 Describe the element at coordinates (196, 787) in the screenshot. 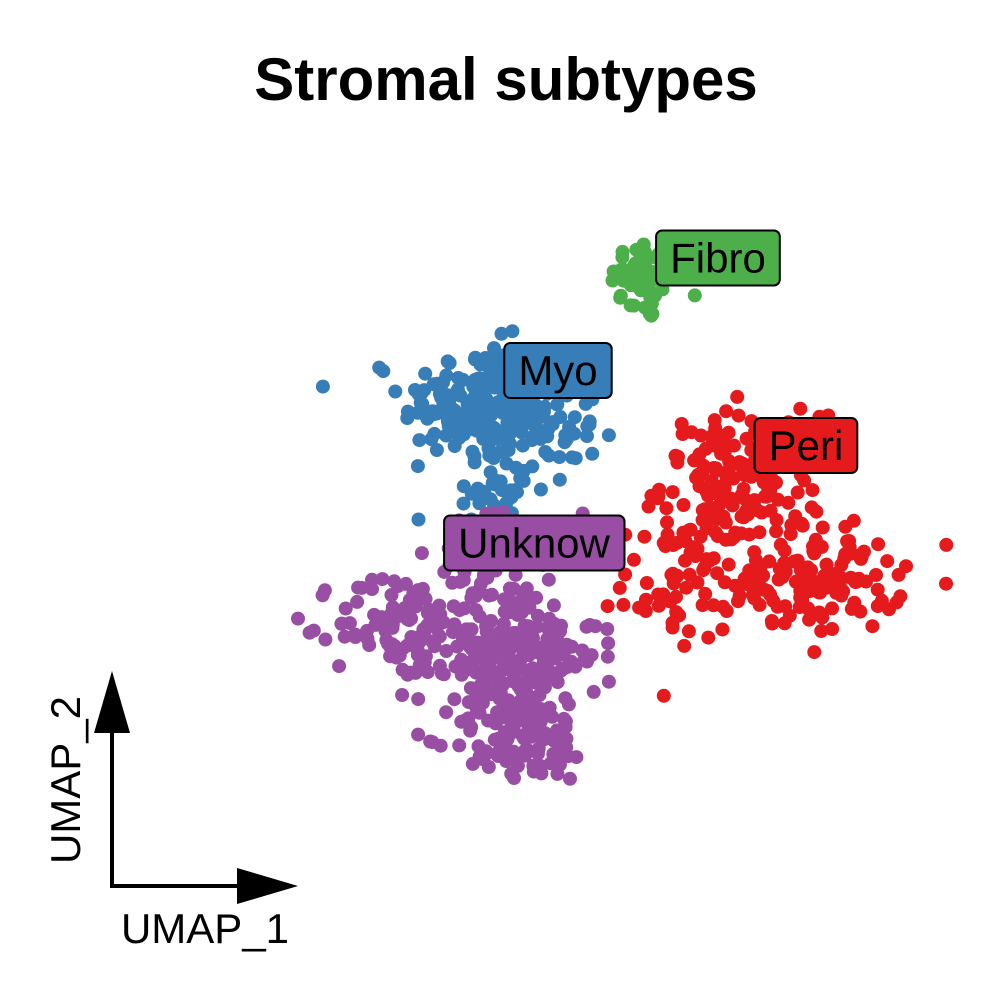

I see `axis-arrows` at that location.